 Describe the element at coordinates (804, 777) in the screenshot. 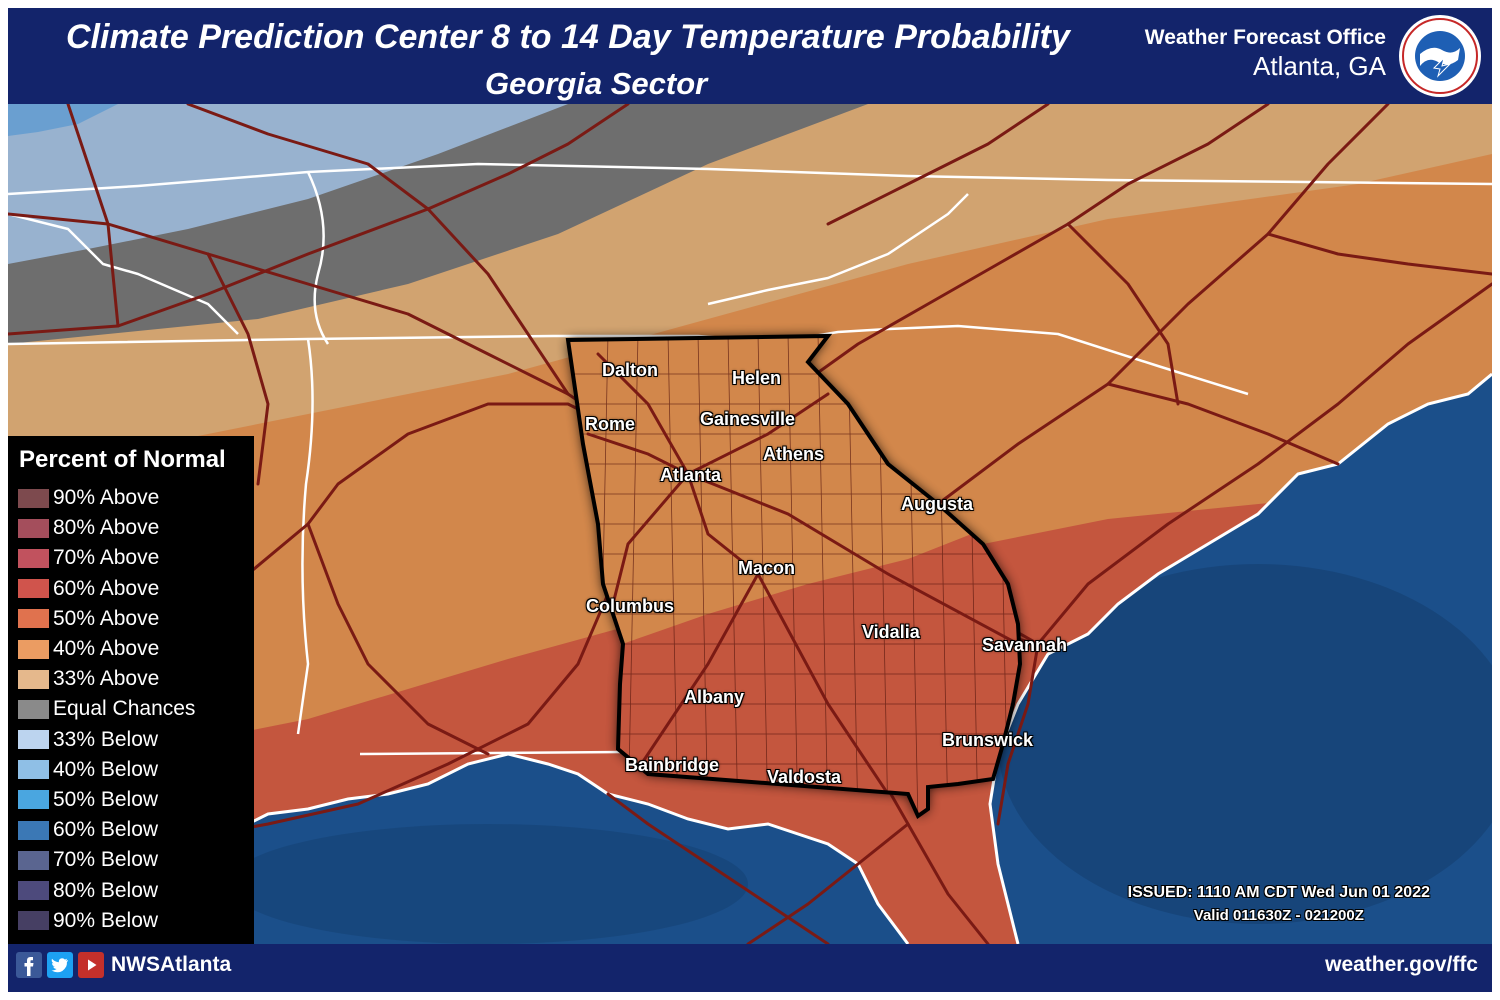

I see `city-valdosta: Valdosta` at that location.